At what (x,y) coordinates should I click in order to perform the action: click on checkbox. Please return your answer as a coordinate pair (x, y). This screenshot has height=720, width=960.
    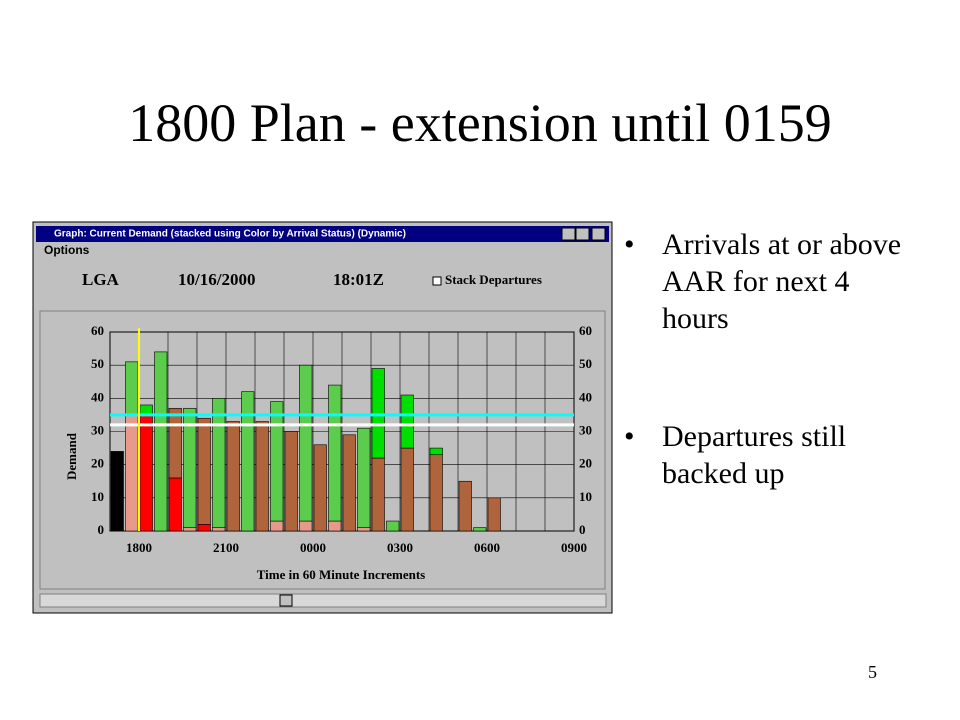
    Looking at the image, I should click on (437, 281).